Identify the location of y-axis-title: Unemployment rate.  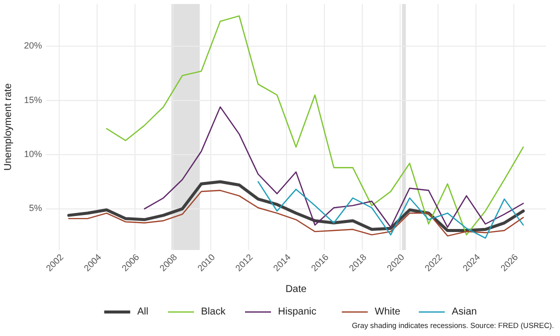
(8, 126).